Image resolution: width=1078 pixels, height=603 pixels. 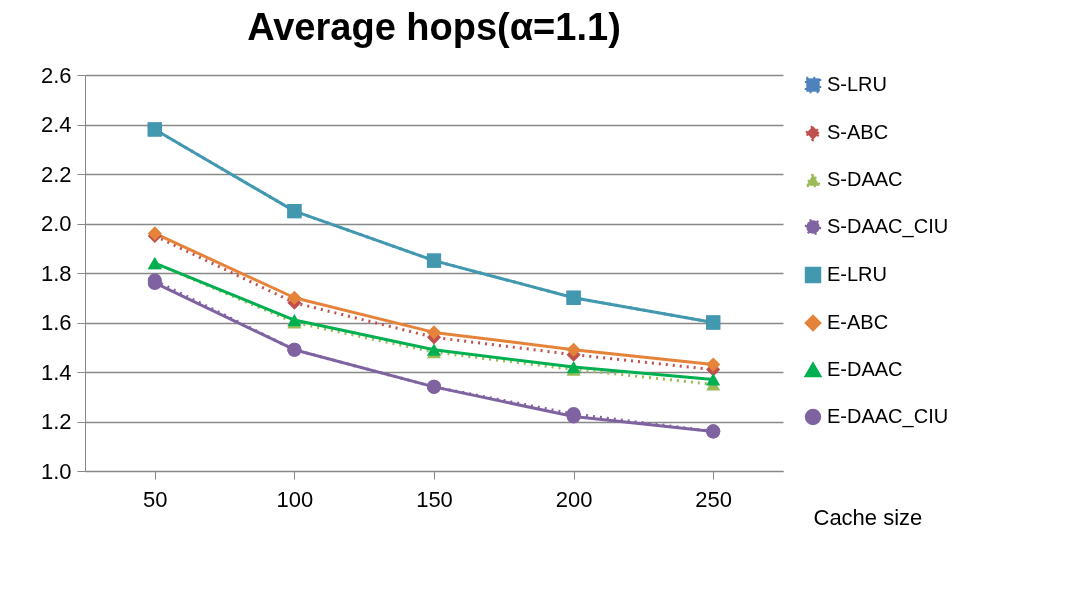 I want to click on y-tick-label: 1.8, so click(x=56, y=273).